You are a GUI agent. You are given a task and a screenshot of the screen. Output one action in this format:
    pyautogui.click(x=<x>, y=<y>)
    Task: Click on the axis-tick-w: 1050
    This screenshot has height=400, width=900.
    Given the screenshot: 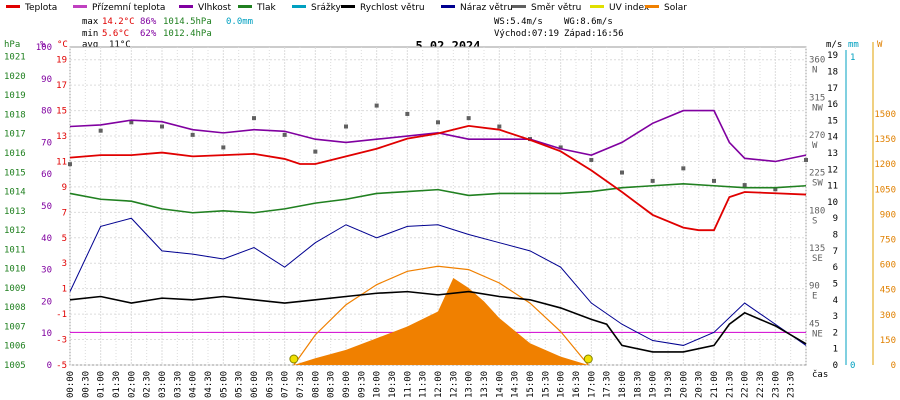 What is the action you would take?
    pyautogui.click(x=885, y=190)
    